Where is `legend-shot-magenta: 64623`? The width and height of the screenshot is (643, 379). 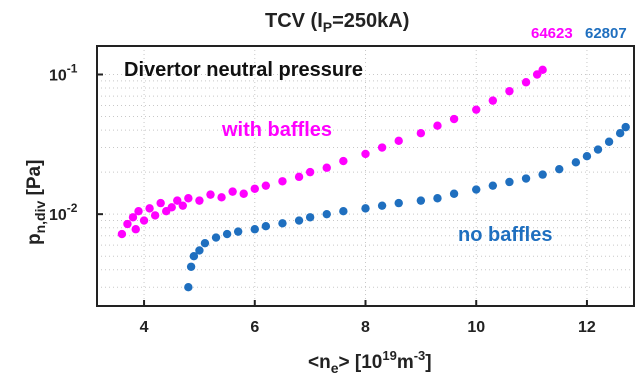 legend-shot-magenta: 64623 is located at coordinates (552, 33).